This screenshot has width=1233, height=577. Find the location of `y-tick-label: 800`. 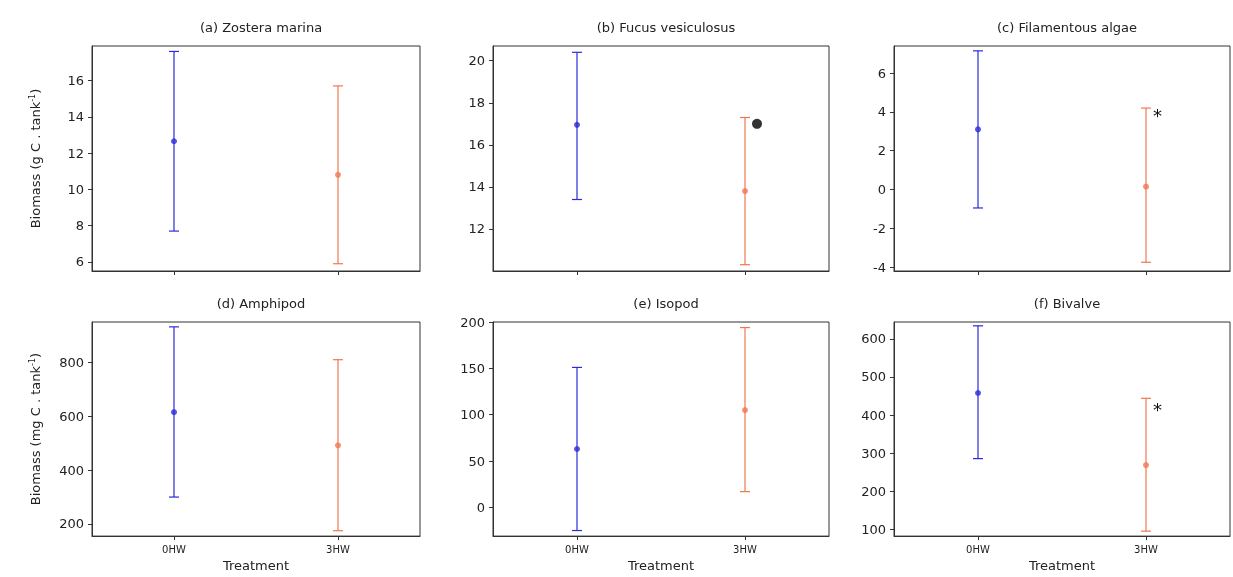

y-tick-label: 800 is located at coordinates (71, 362).